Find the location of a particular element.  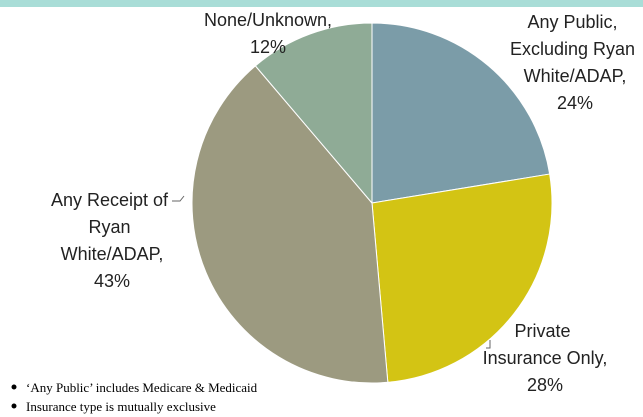

slice-label: Any Receipt of Ryan White/ADAP, is located at coordinates (112, 227).